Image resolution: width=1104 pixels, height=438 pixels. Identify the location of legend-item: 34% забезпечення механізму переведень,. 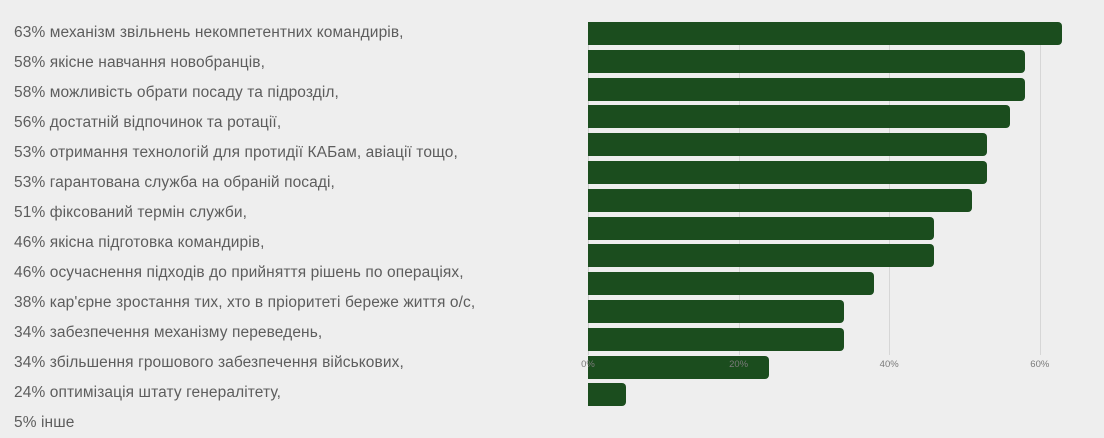
(168, 332).